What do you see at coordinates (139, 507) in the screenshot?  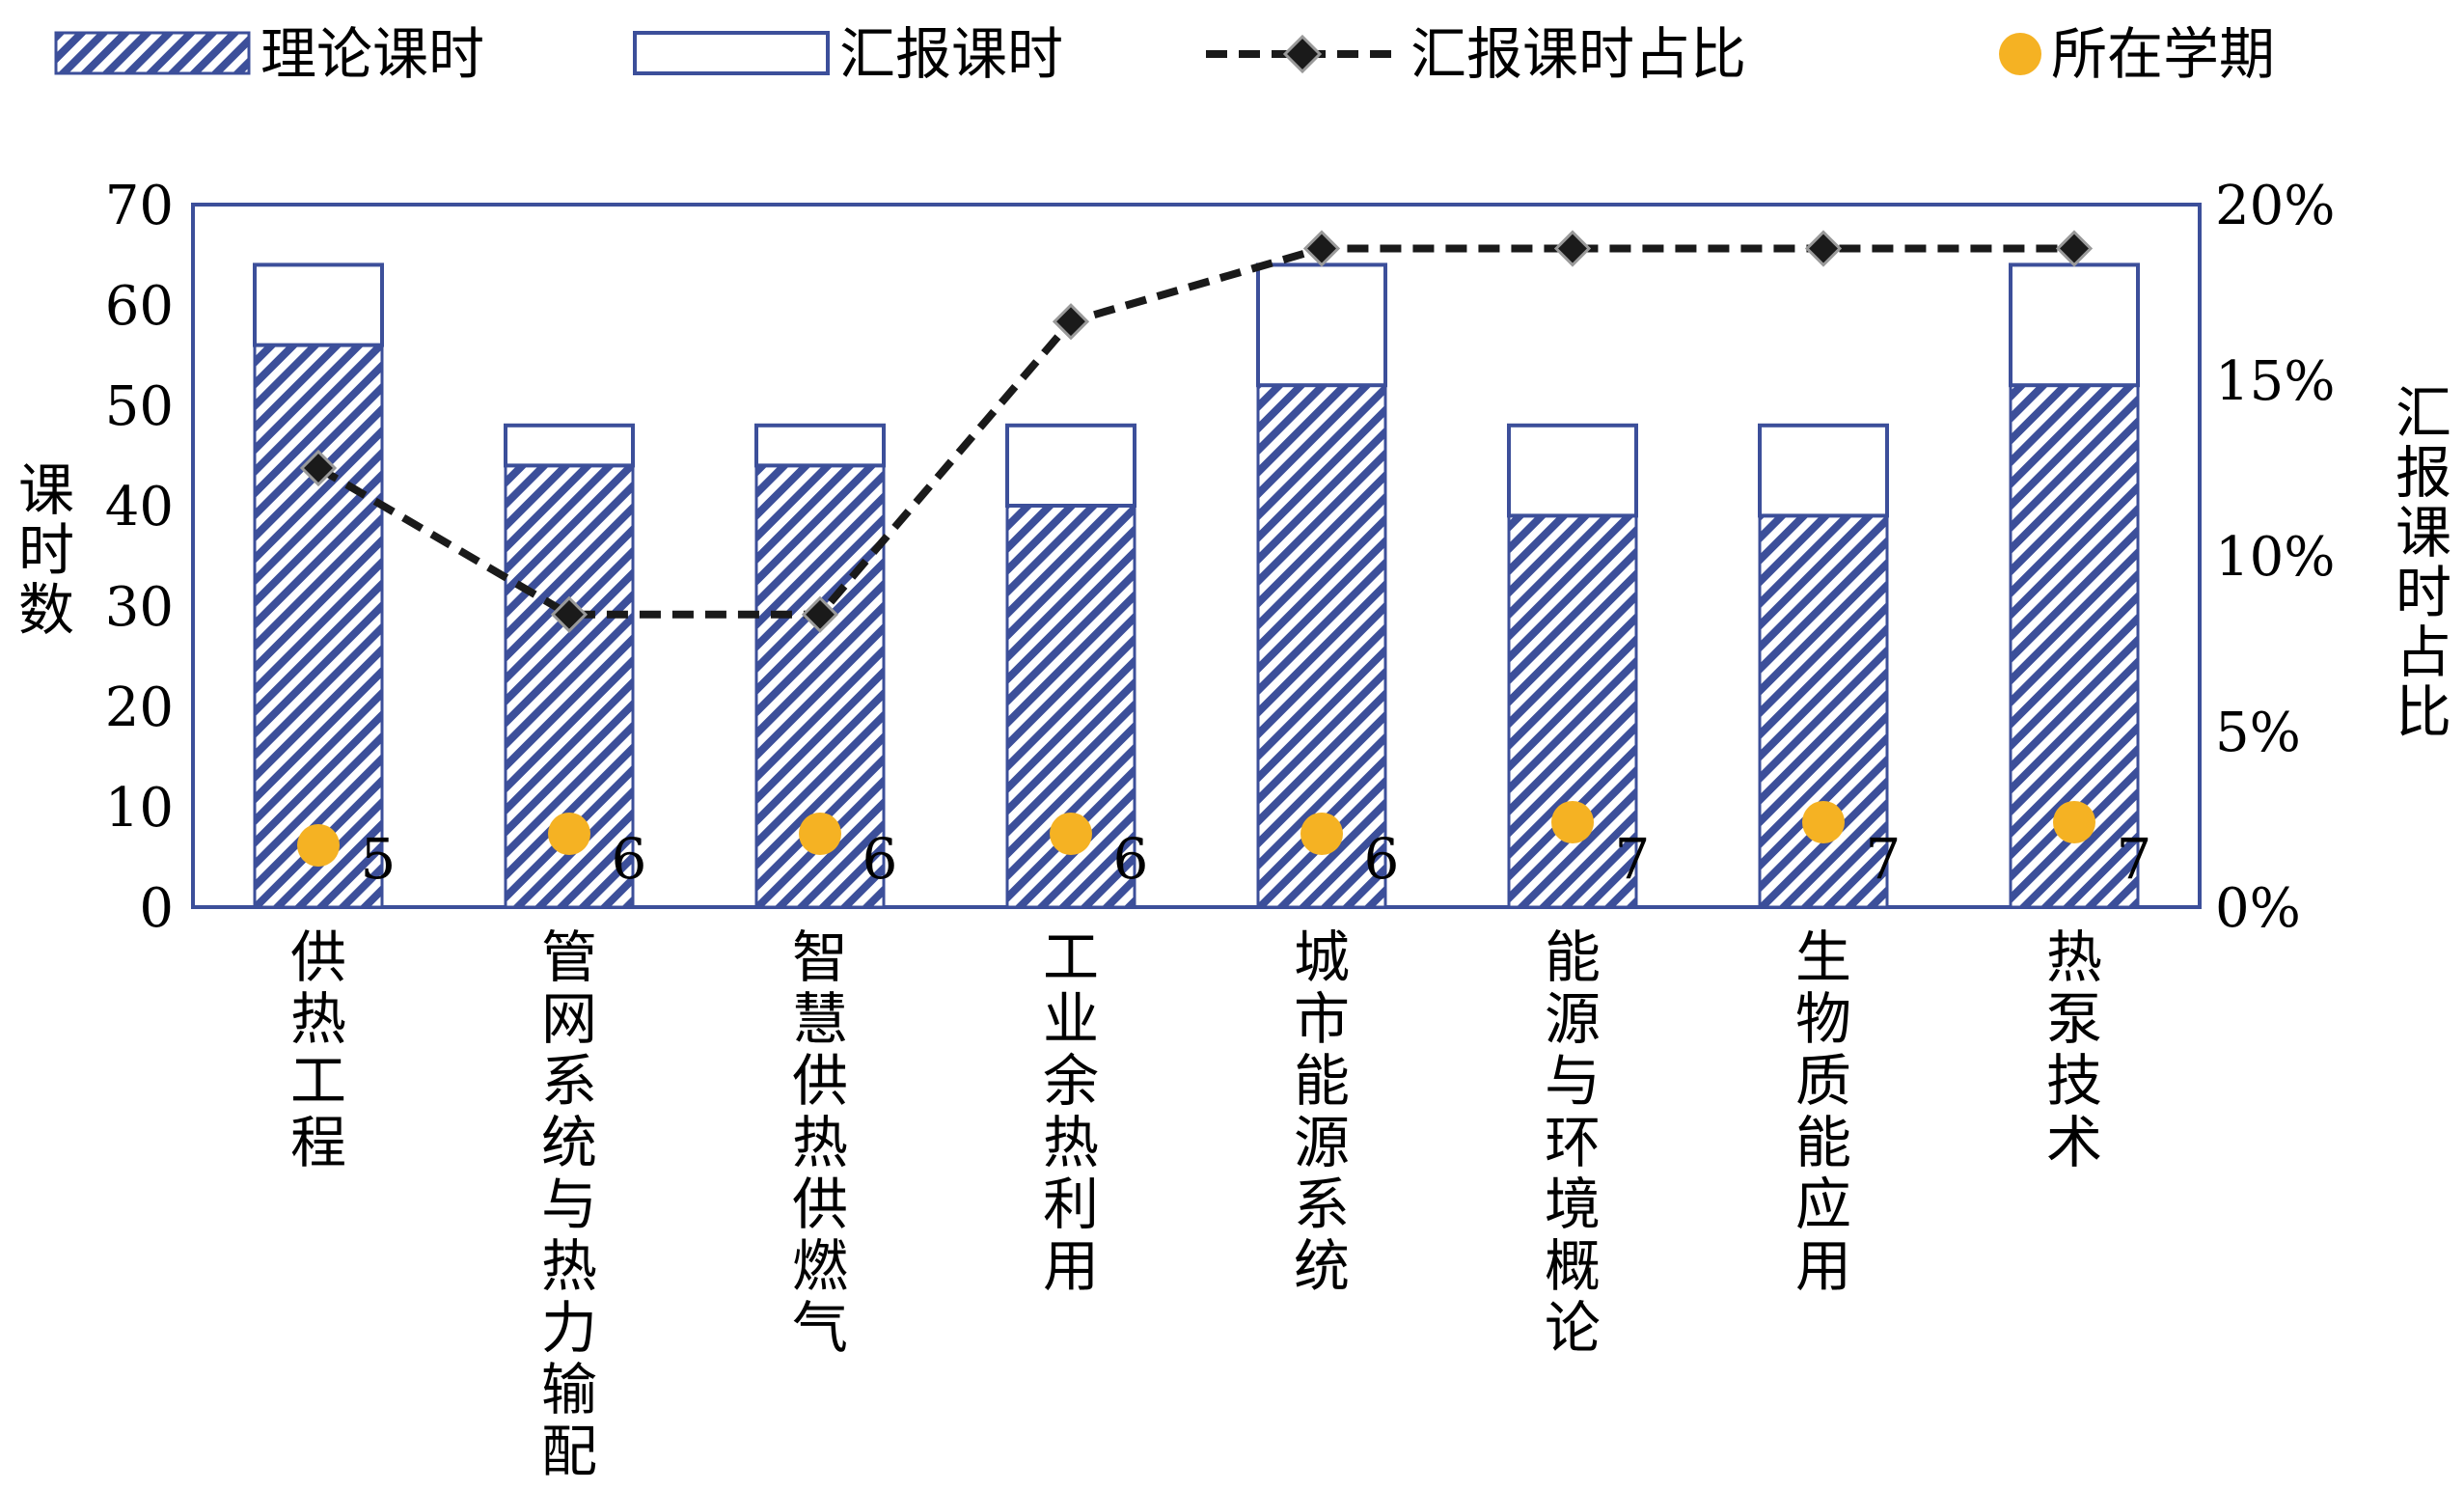 I see `y-tick-label-4: 40` at bounding box center [139, 507].